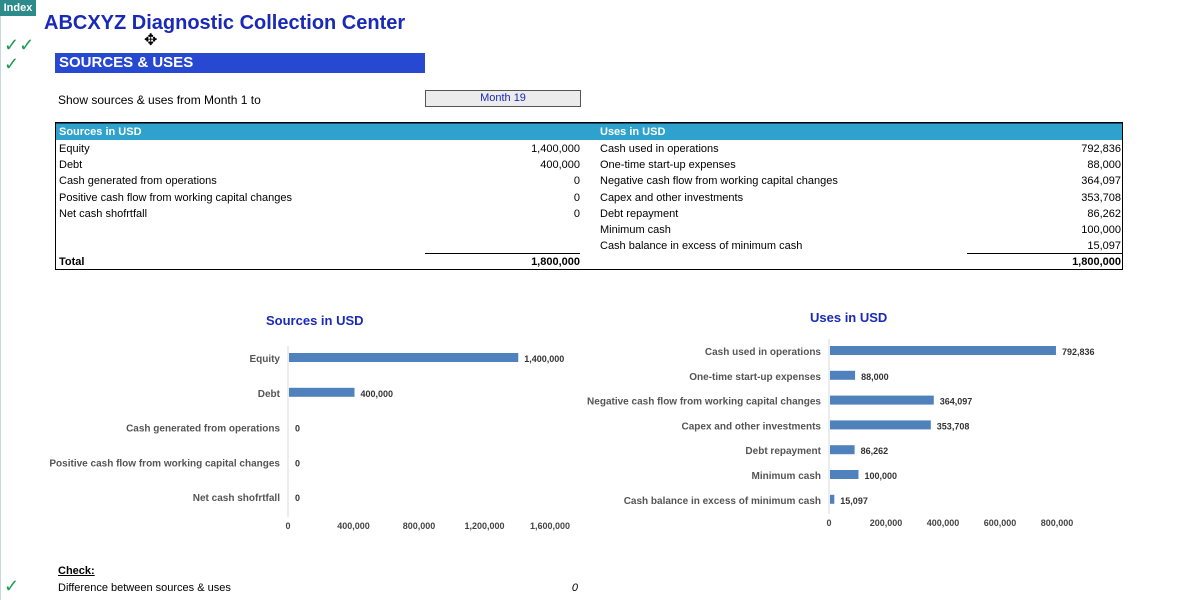  Describe the element at coordinates (555, 149) in the screenshot. I see `source-row-value: 1,400,000` at that location.